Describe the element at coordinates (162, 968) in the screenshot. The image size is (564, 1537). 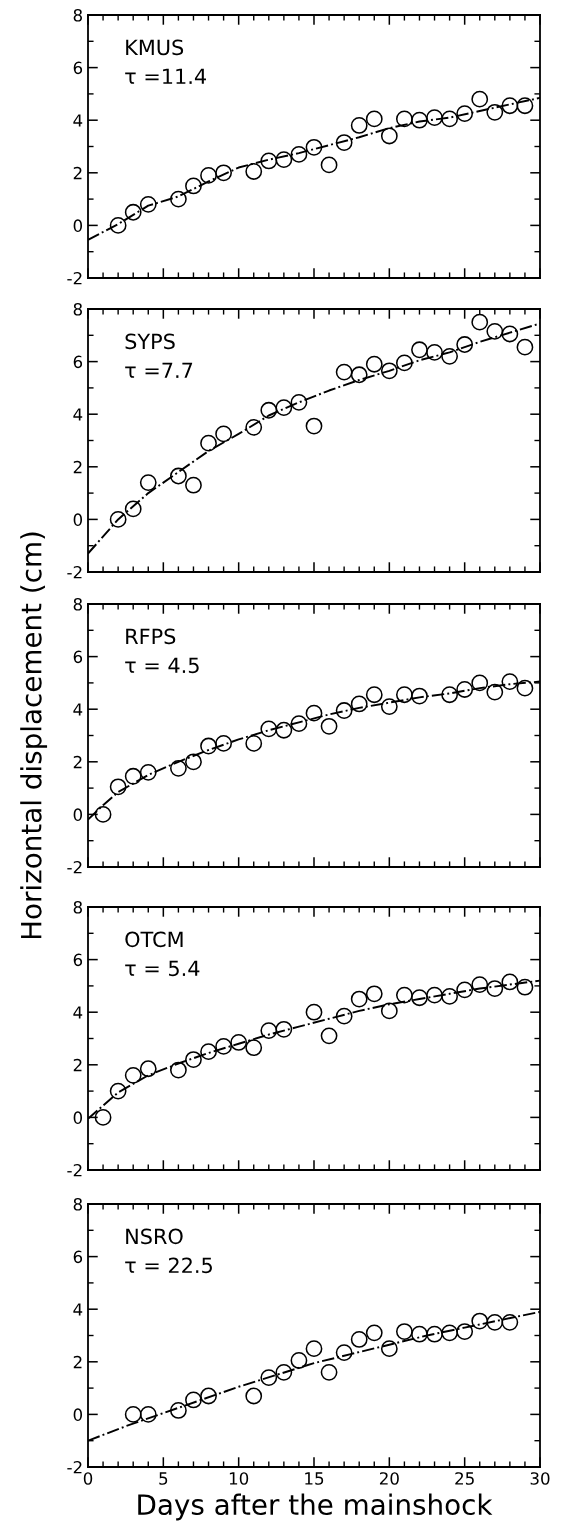
I see `annotation: τ = 5.4` at that location.